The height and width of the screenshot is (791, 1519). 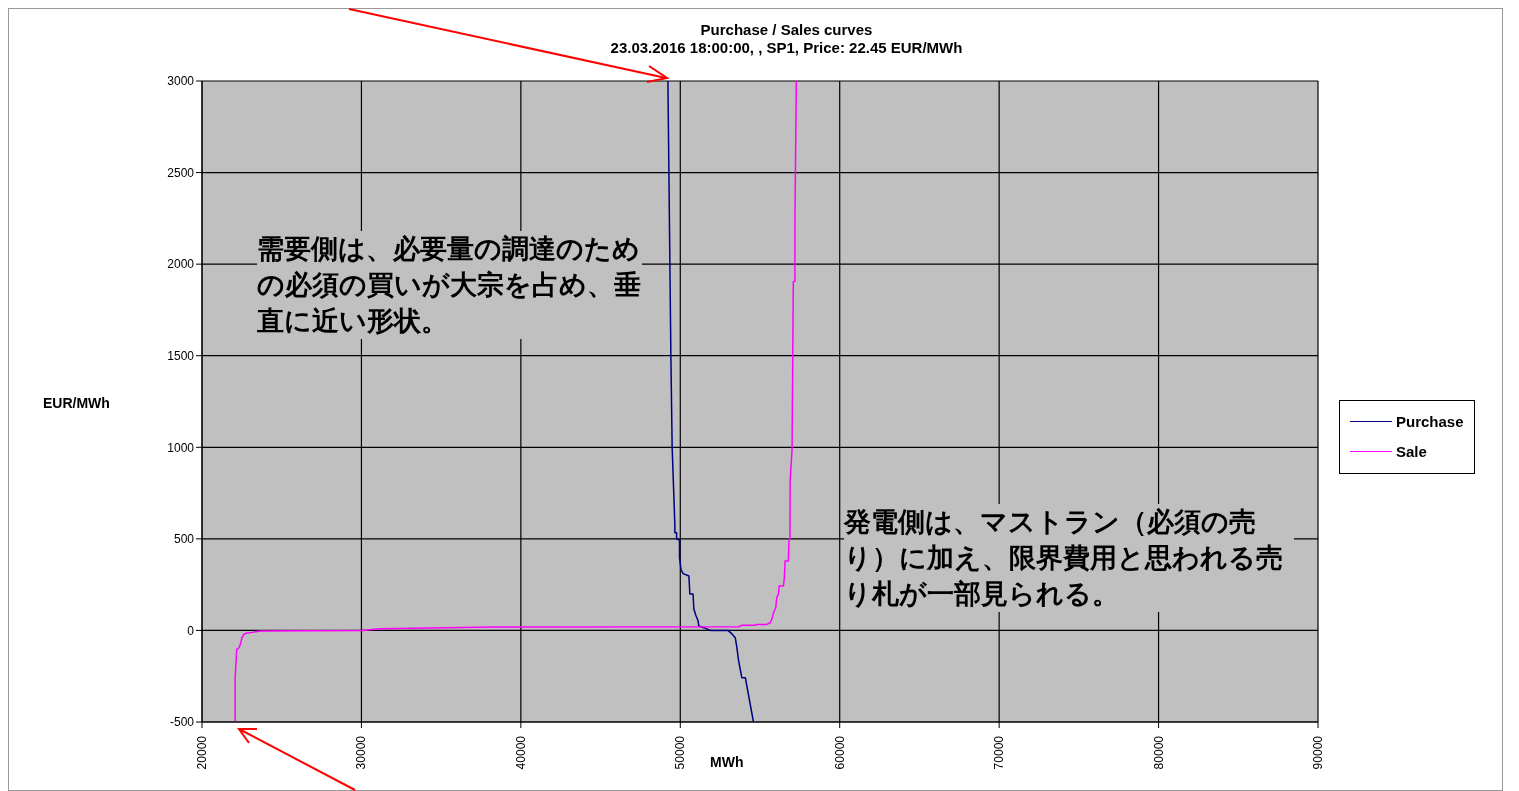 What do you see at coordinates (1158, 752) in the screenshot?
I see `x-tick-label: 80000` at bounding box center [1158, 752].